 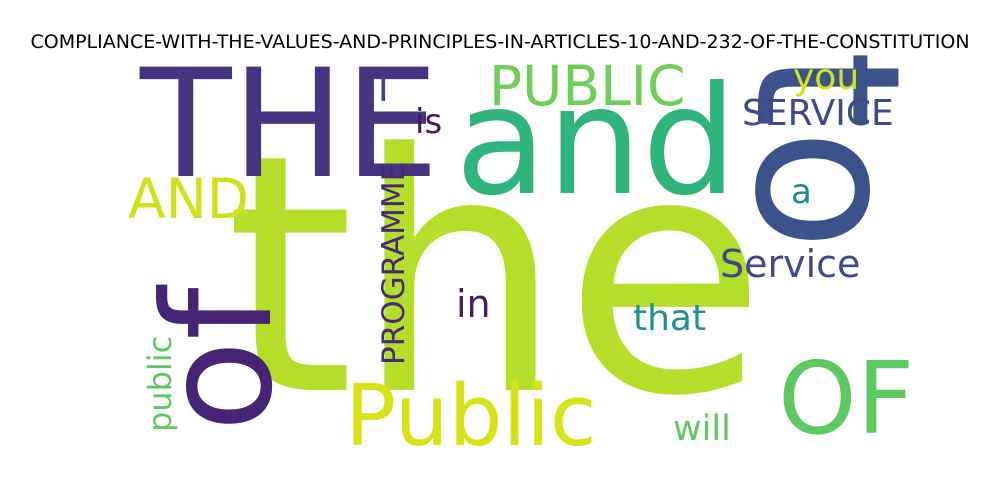 What do you see at coordinates (702, 429) in the screenshot?
I see `word-will: will` at bounding box center [702, 429].